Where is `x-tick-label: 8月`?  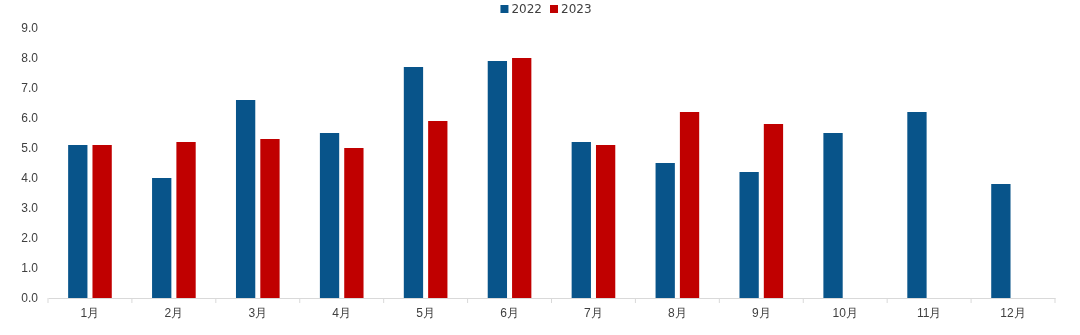 x-tick-label: 8月 is located at coordinates (677, 312).